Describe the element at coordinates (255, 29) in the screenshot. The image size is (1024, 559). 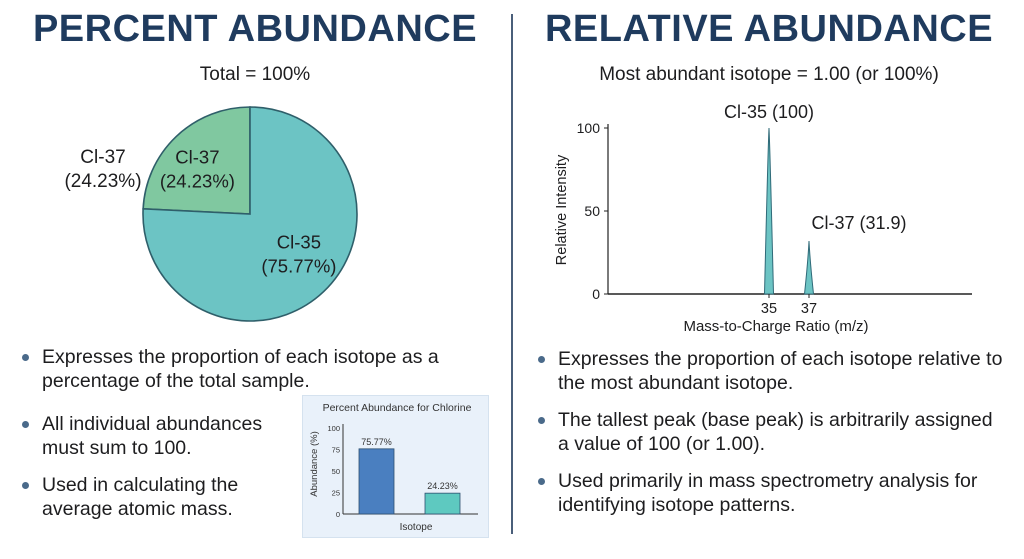
I see `percent-abundance-title: PERCENT ABUNDANCE` at that location.